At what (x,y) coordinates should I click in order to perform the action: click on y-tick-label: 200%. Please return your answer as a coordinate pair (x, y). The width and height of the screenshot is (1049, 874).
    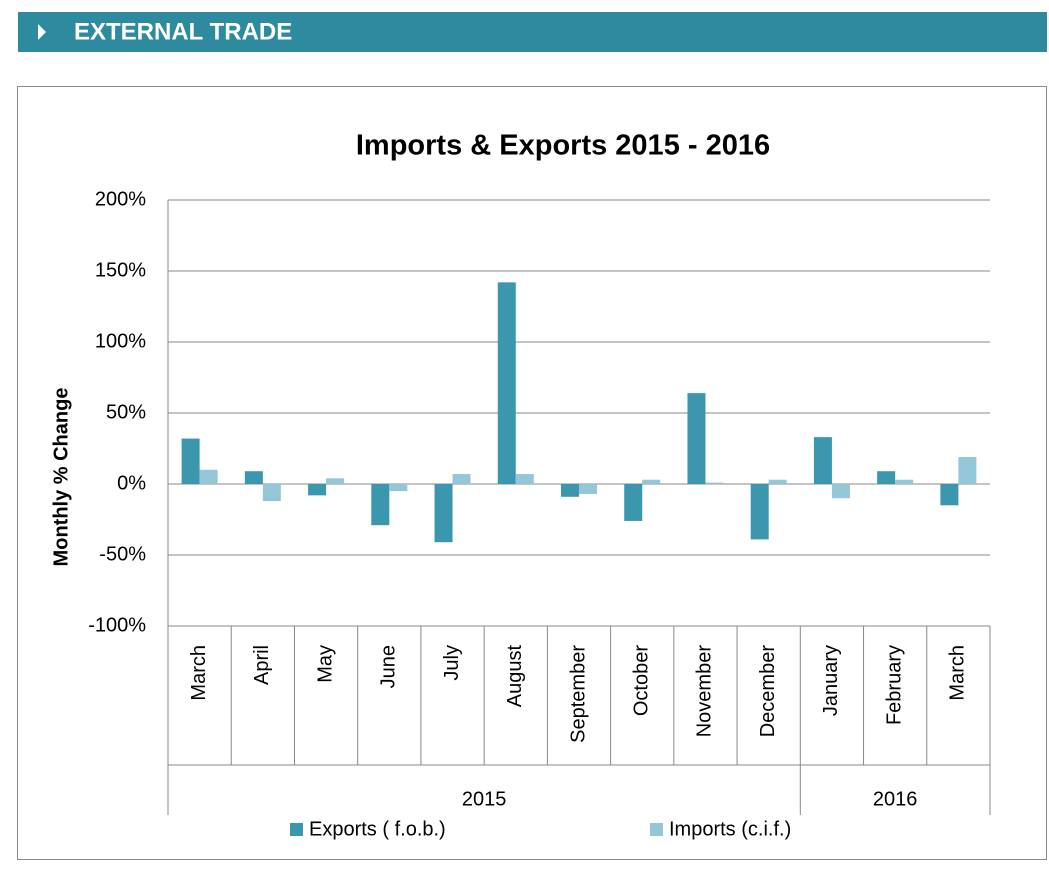
    Looking at the image, I should click on (120, 199).